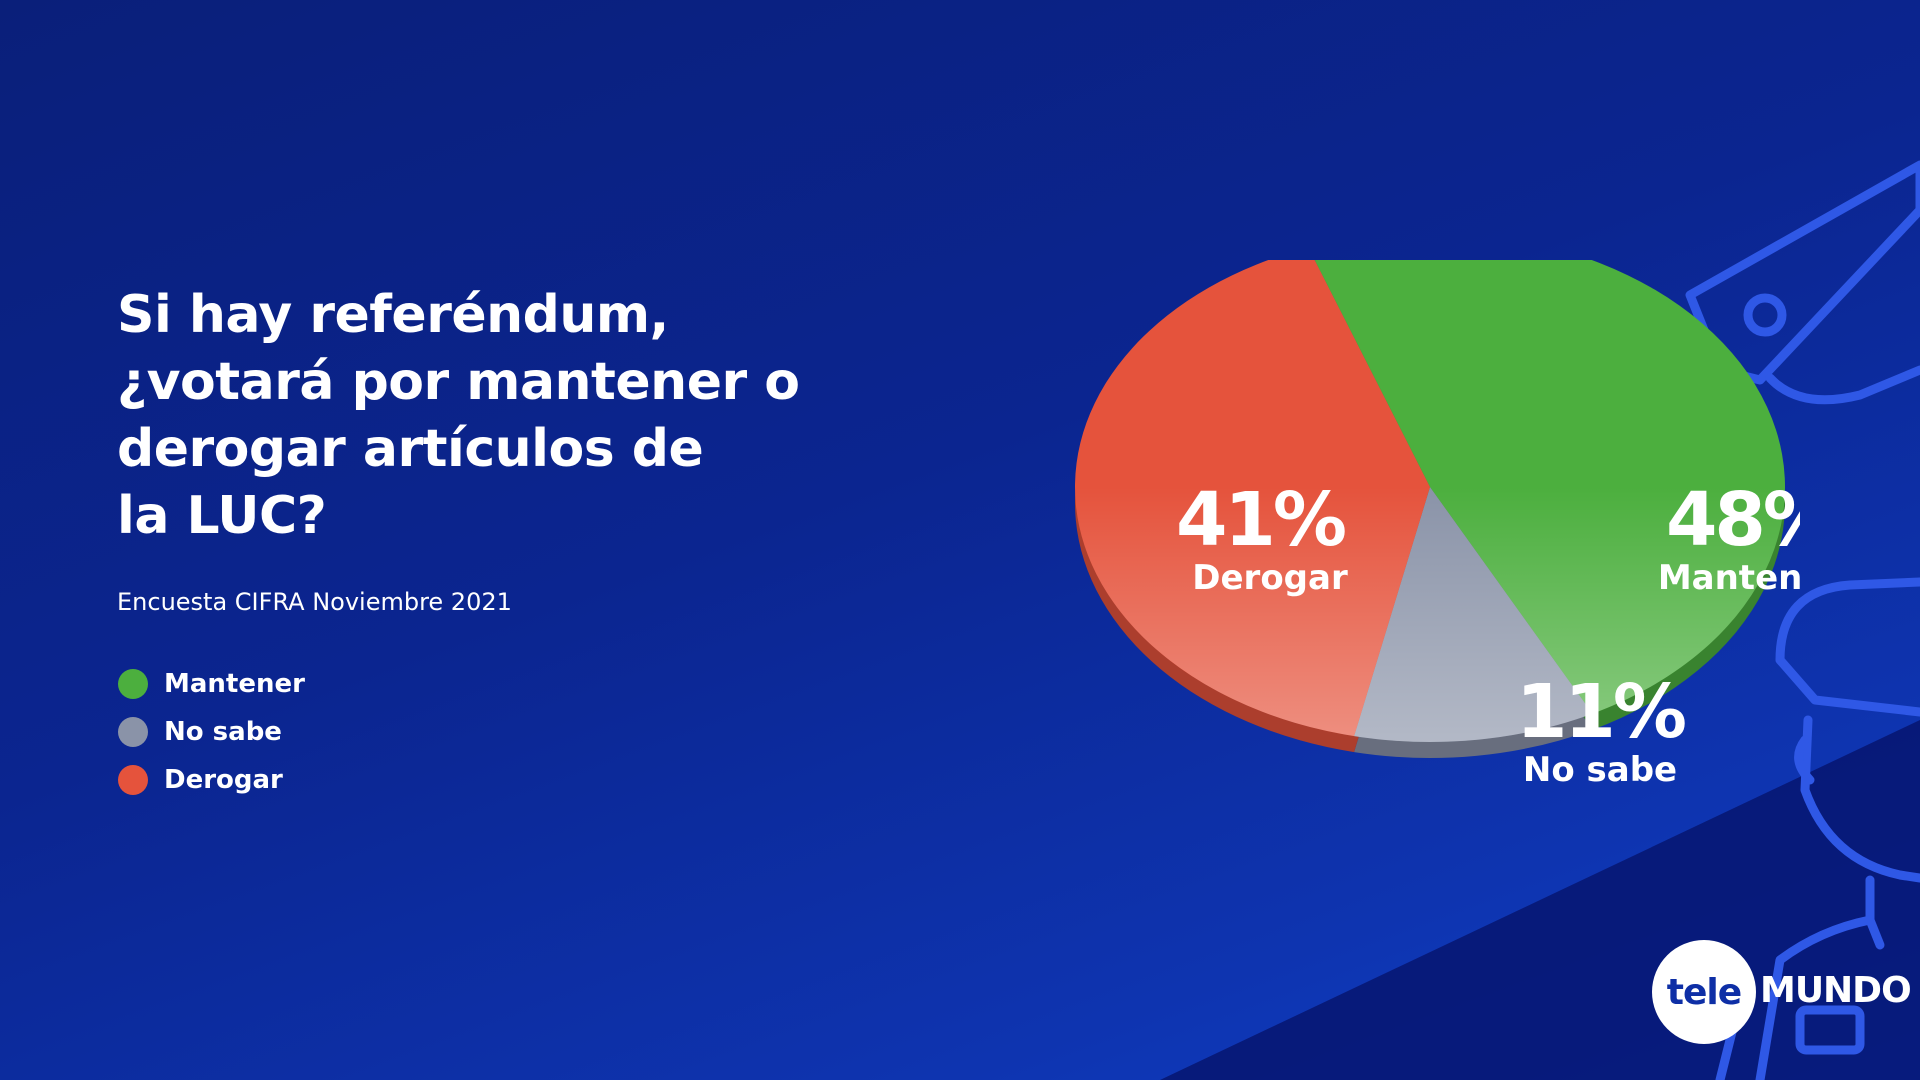 The height and width of the screenshot is (1080, 1920). I want to click on legend: Mantener No sabe Derogar, so click(211, 732).